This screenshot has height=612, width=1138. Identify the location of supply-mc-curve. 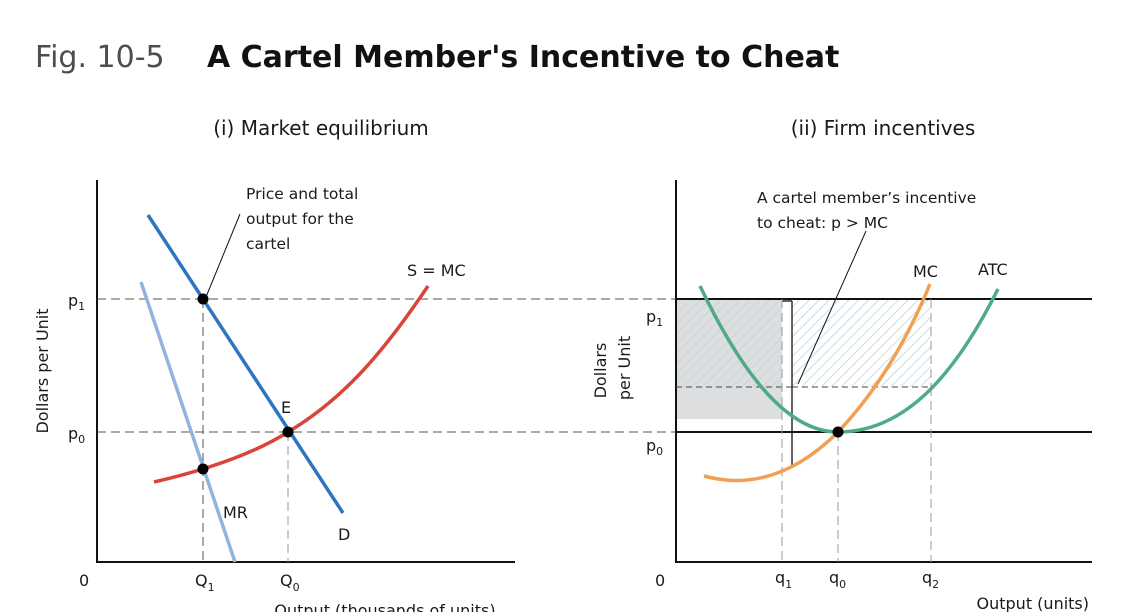
(291, 384).